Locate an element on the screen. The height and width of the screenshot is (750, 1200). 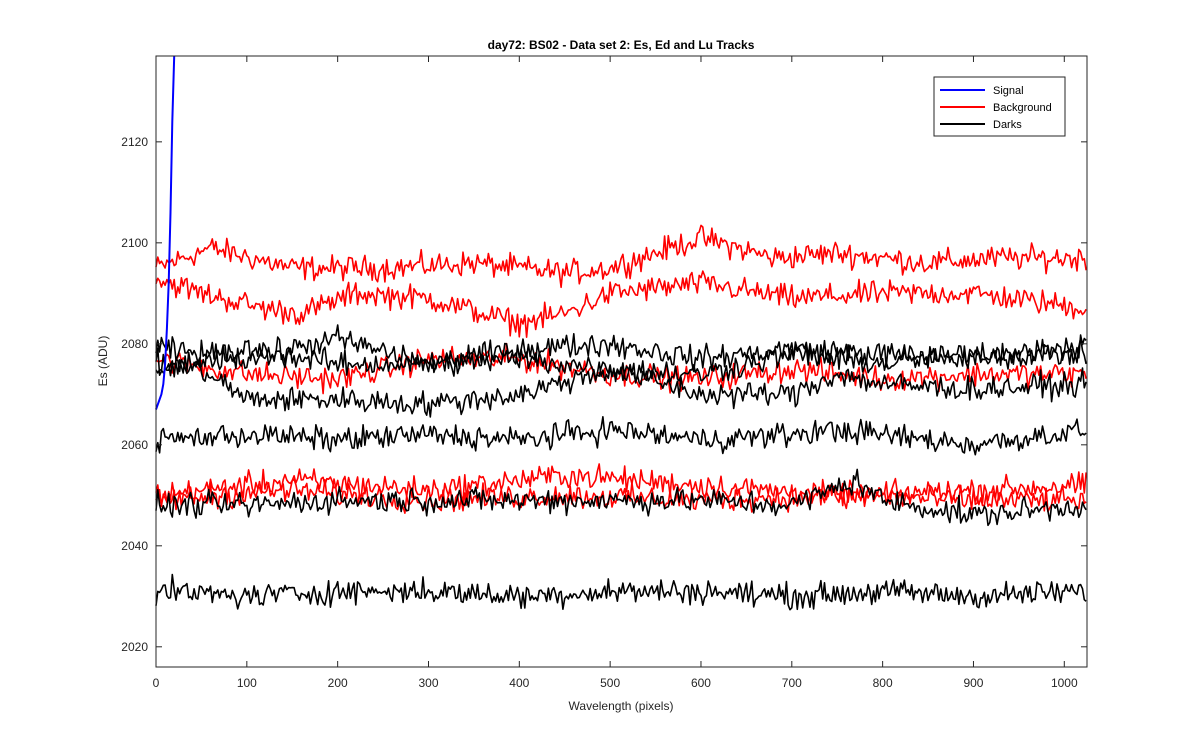
y-tick-label: 2100 is located at coordinates (134, 243).